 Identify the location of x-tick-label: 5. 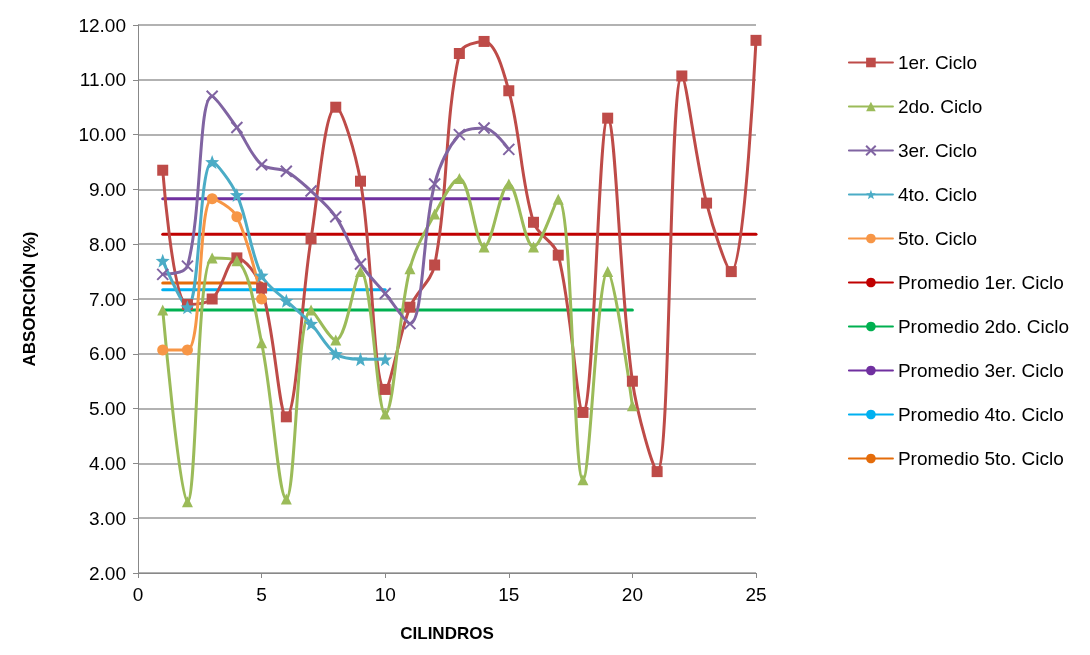
(261, 594).